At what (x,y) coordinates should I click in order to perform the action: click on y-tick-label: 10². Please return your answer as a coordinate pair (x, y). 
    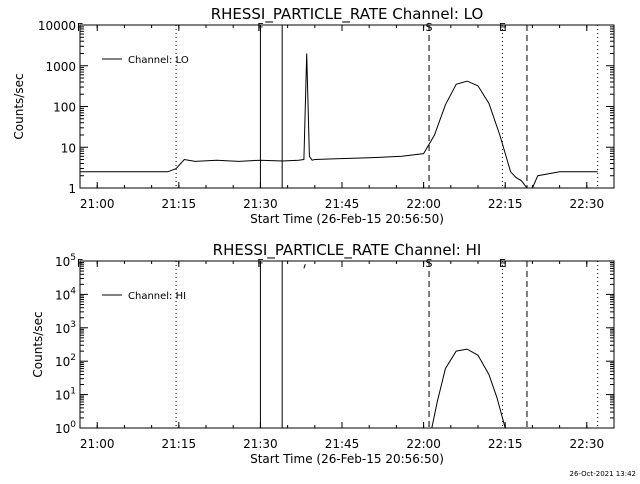
    Looking at the image, I should click on (65, 361).